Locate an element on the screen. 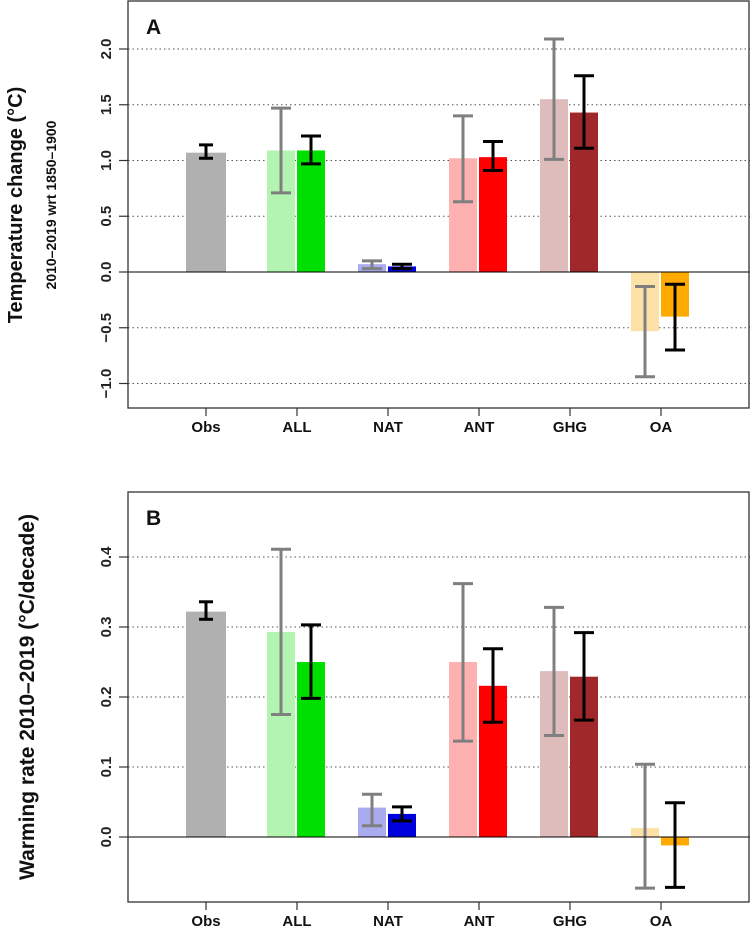 The image size is (750, 942). y-axis-subtitle: 2010–2019 wrt 1850–1900 is located at coordinates (51, 204).